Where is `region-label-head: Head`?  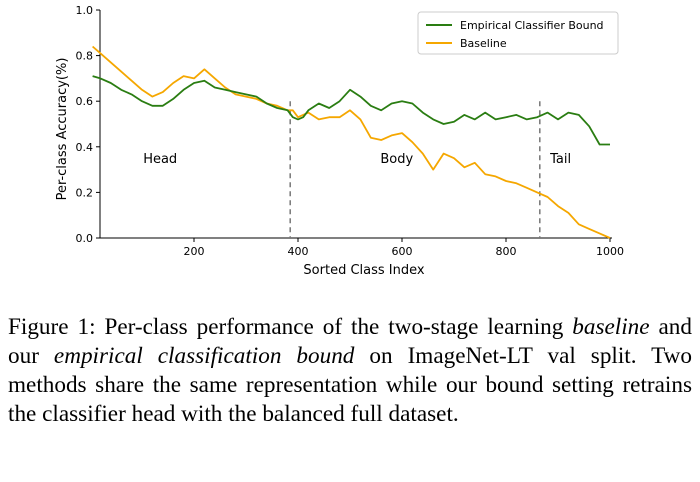
region-label-head: Head is located at coordinates (160, 159).